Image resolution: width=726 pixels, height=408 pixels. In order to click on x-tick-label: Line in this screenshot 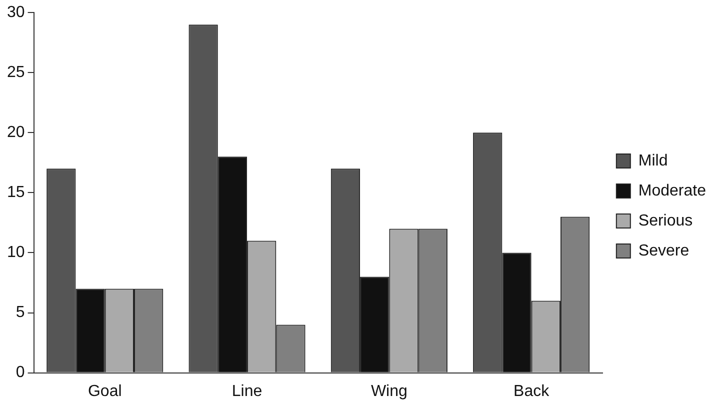, I will do `click(247, 391)`.